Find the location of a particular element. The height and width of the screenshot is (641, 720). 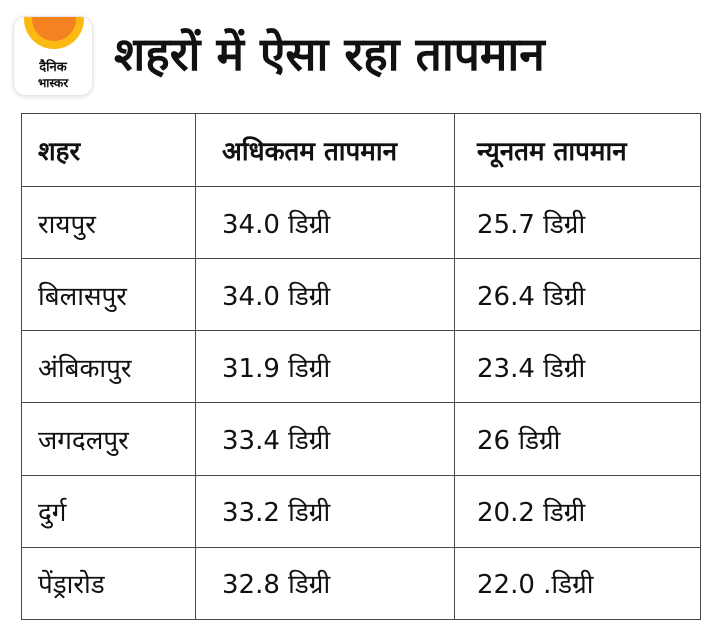

city-cell: बिलासपुर is located at coordinates (108, 295).